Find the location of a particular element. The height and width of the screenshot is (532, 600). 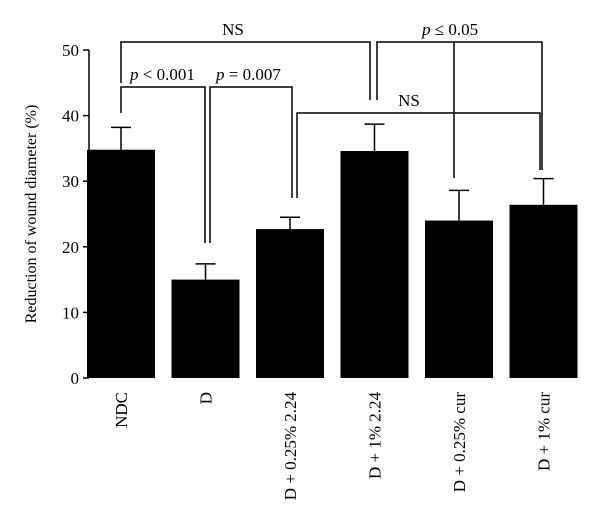

category-label: D + 1% 2.24 is located at coordinates (375, 436).